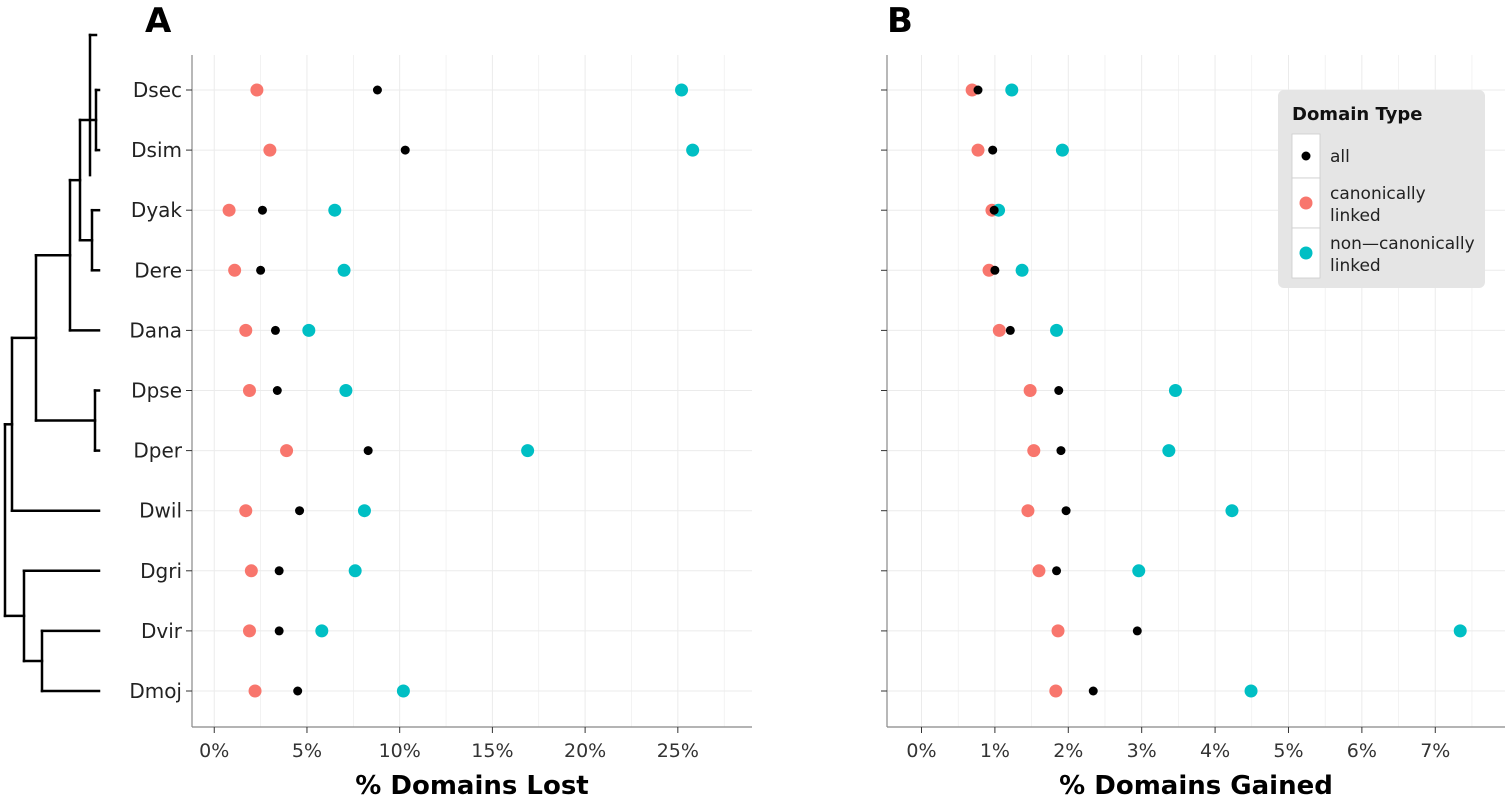 Image resolution: width=1509 pixels, height=800 pixels. What do you see at coordinates (161, 571) in the screenshot?
I see `species-label-dgri: Dgri` at bounding box center [161, 571].